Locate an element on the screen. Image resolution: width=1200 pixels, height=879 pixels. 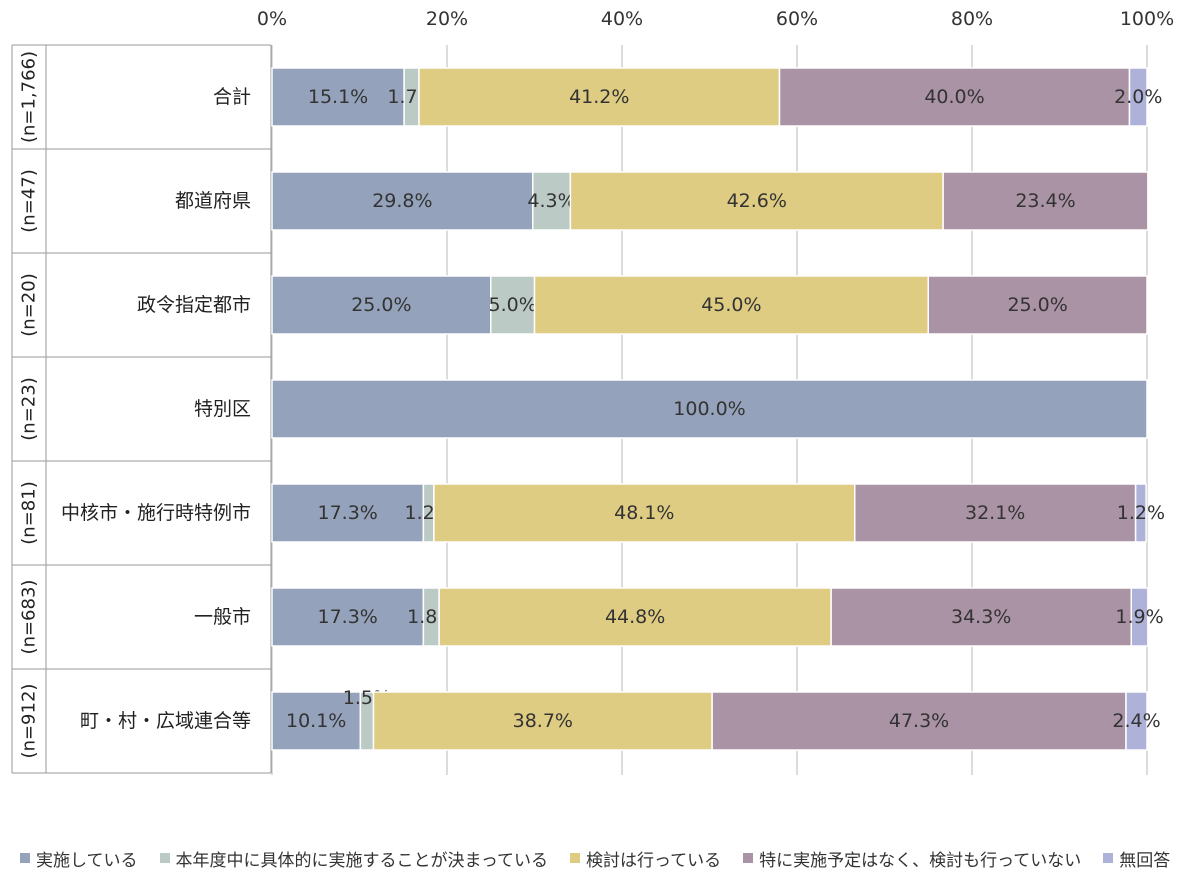
data-label: 34.3% is located at coordinates (981, 617).